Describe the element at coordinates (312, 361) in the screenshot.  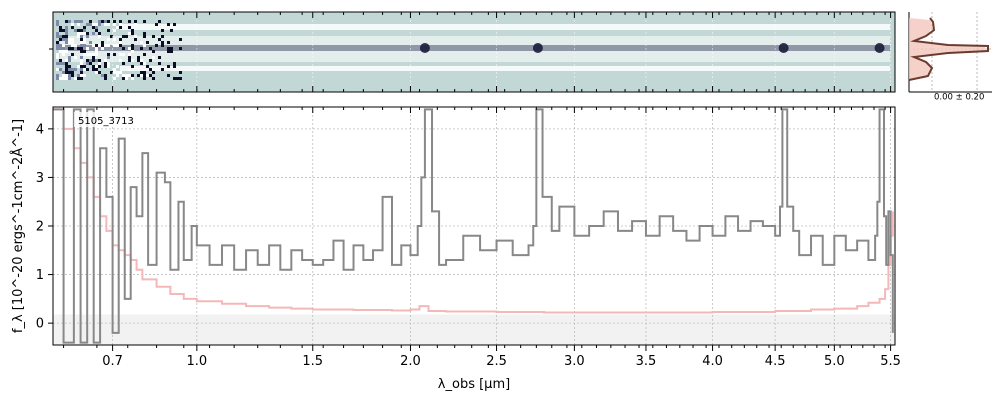
I see `x-tick-label: 1.5` at that location.